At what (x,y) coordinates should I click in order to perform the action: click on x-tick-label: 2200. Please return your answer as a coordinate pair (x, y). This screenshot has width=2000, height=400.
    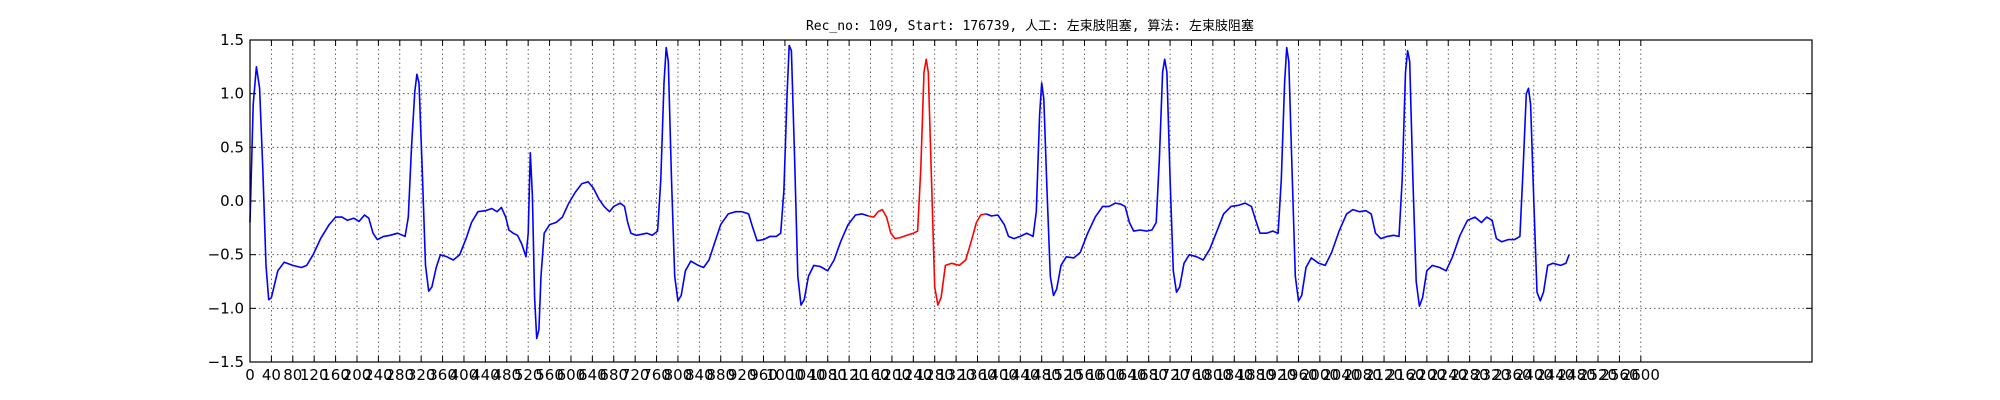
    Looking at the image, I should click on (1427, 375).